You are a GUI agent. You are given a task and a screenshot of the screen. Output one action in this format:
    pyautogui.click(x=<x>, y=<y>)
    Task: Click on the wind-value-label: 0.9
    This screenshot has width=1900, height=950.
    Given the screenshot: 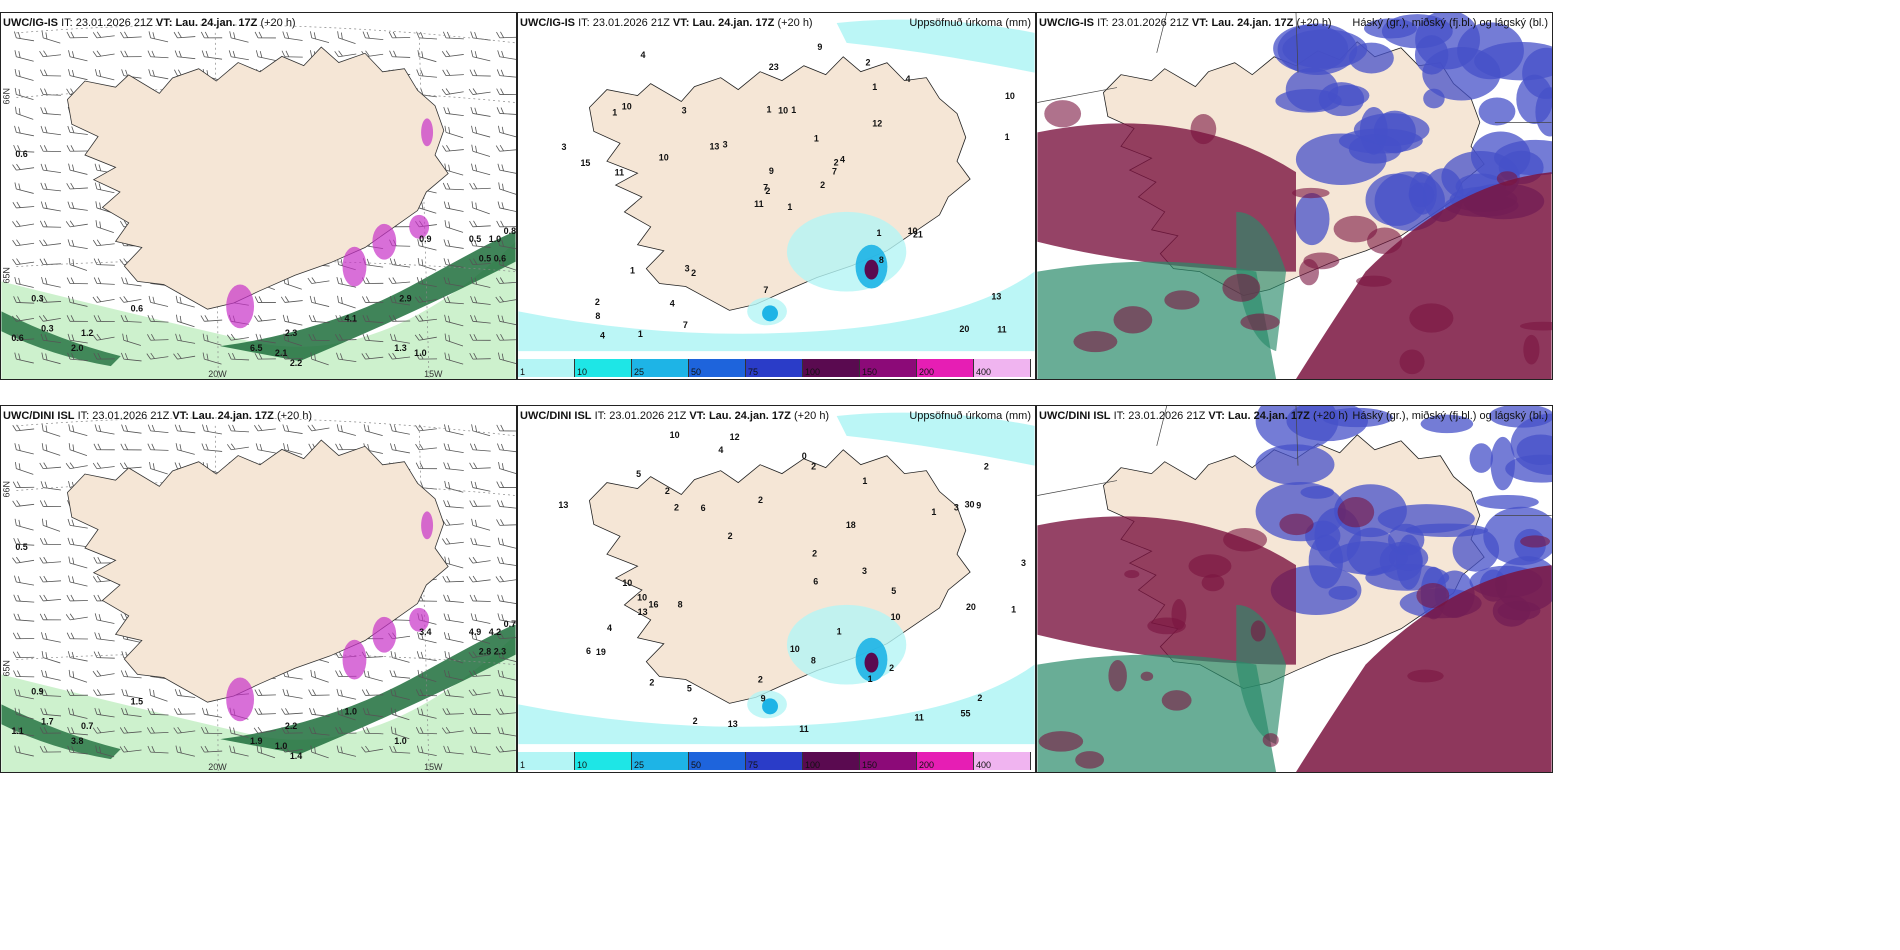 What is the action you would take?
    pyautogui.click(x=425, y=239)
    